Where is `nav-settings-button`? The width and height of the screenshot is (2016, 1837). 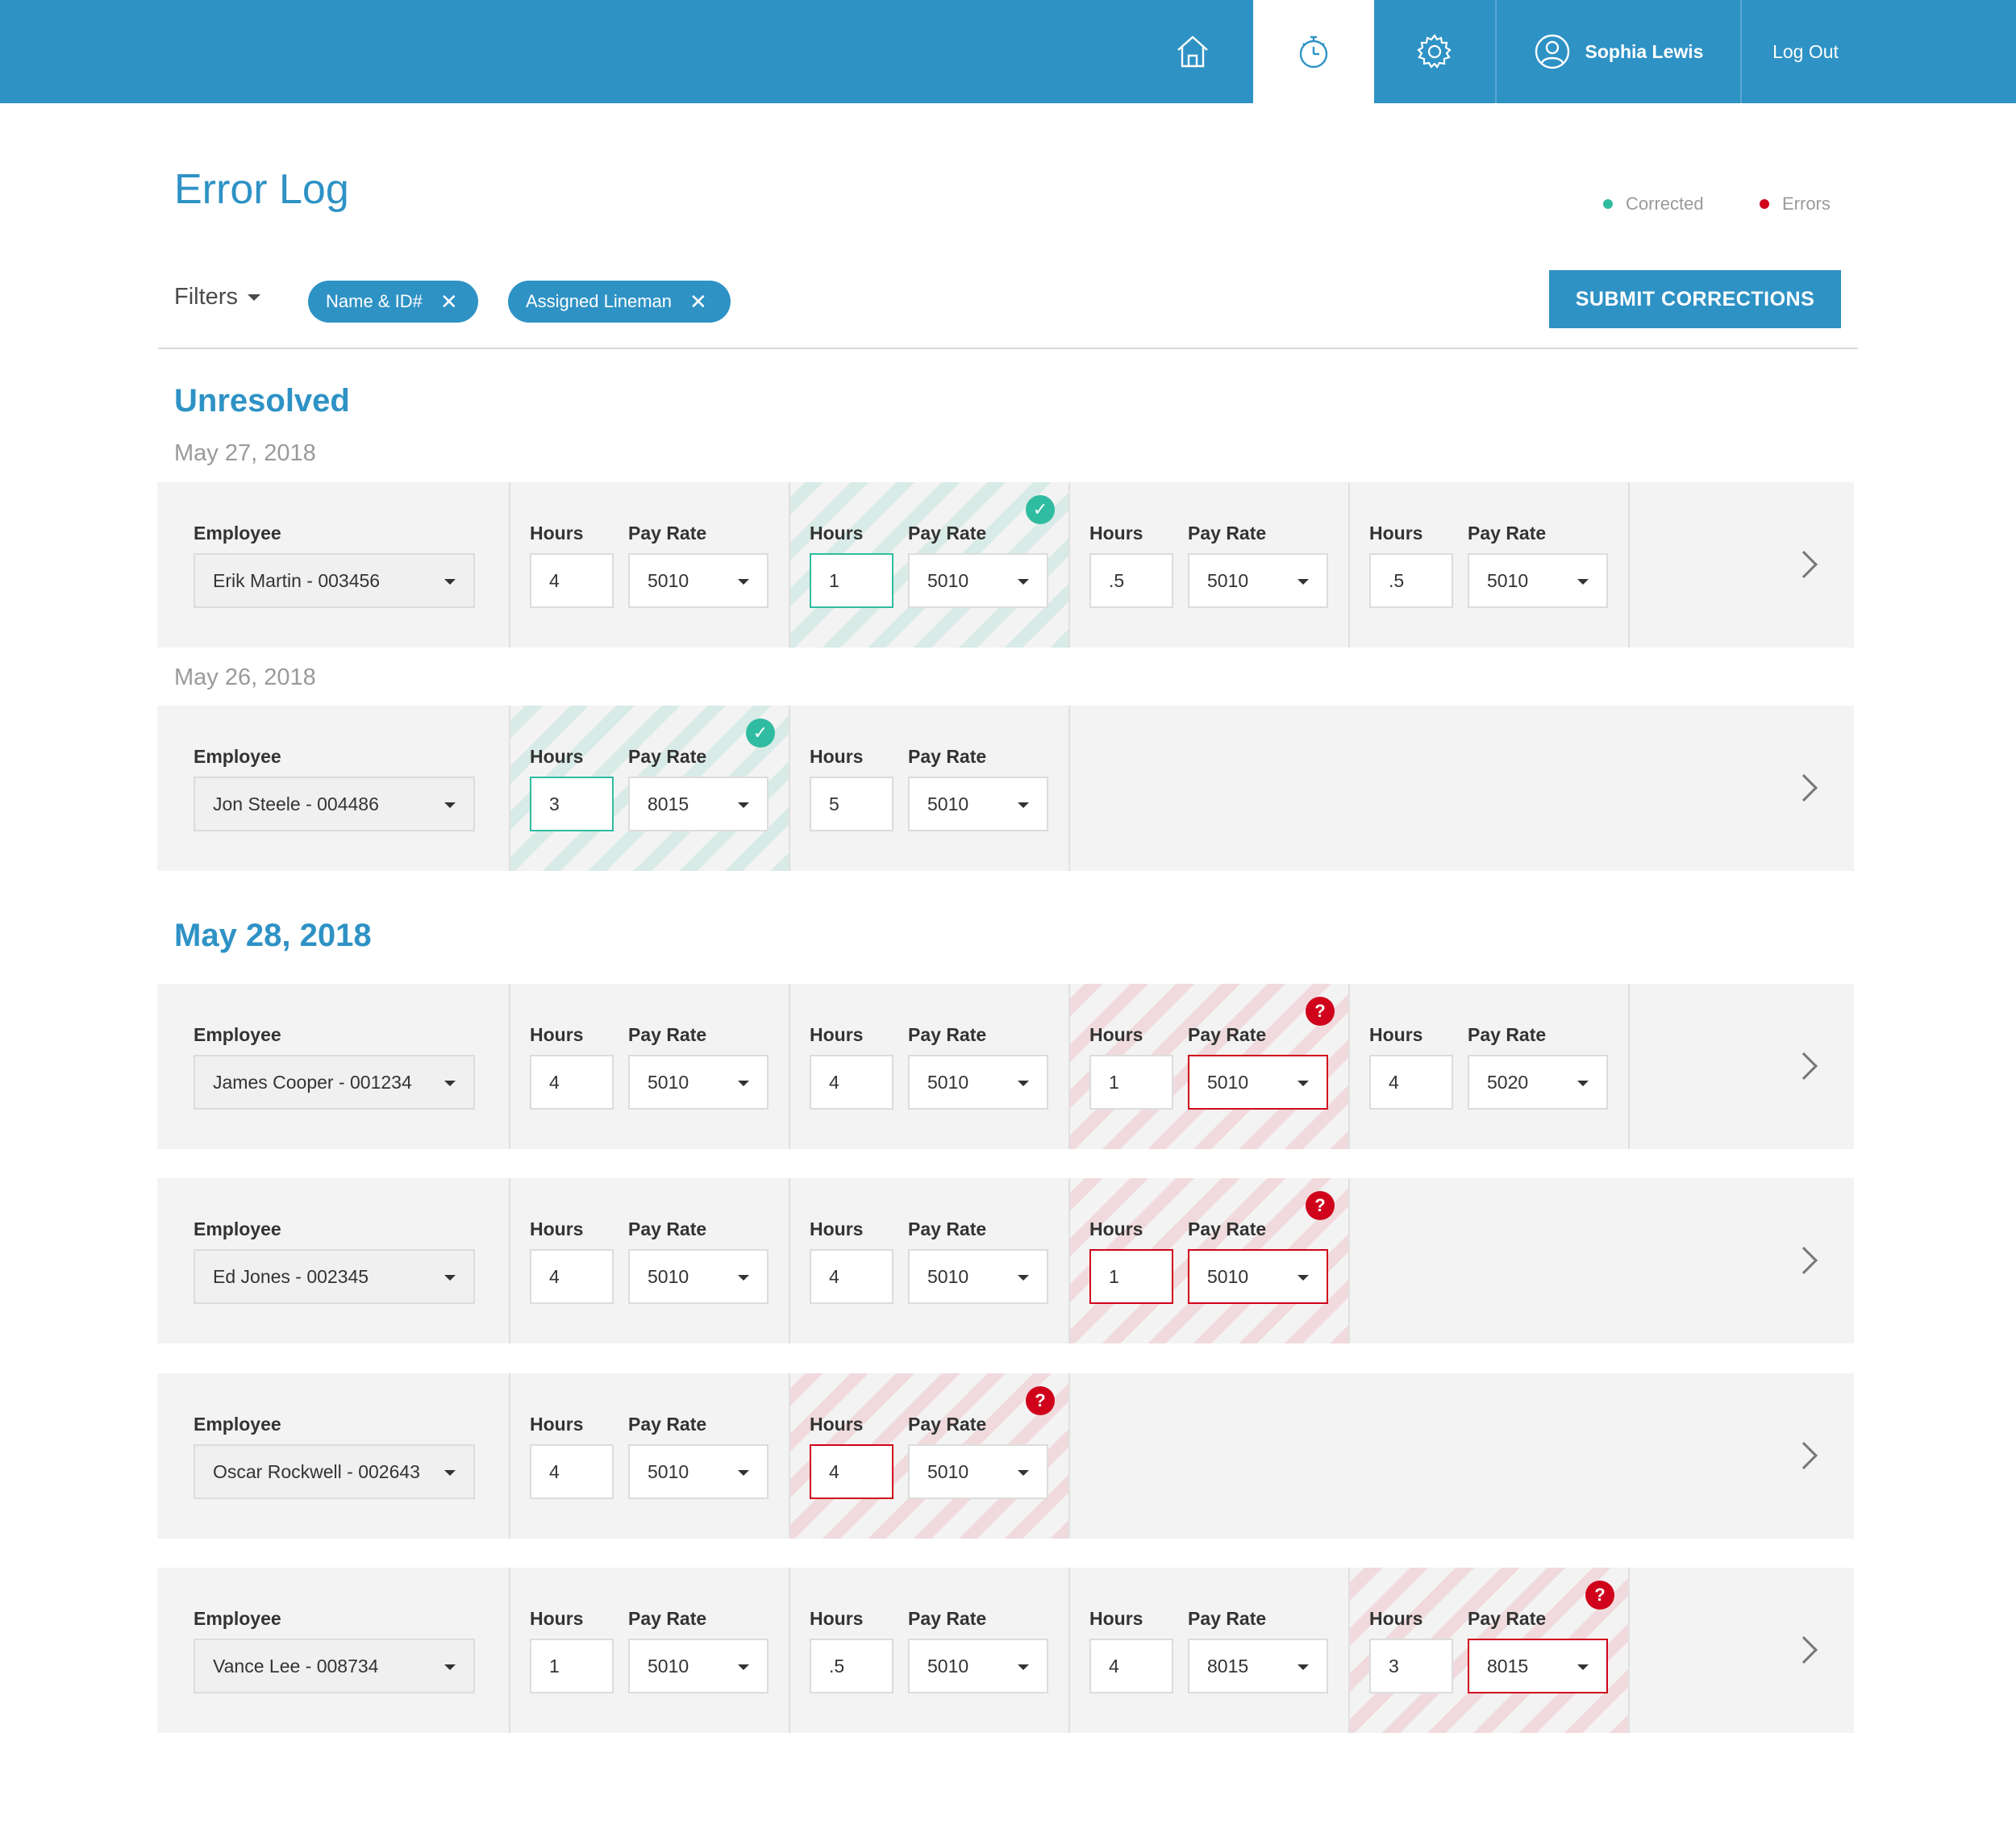
nav-settings-button is located at coordinates (1434, 51).